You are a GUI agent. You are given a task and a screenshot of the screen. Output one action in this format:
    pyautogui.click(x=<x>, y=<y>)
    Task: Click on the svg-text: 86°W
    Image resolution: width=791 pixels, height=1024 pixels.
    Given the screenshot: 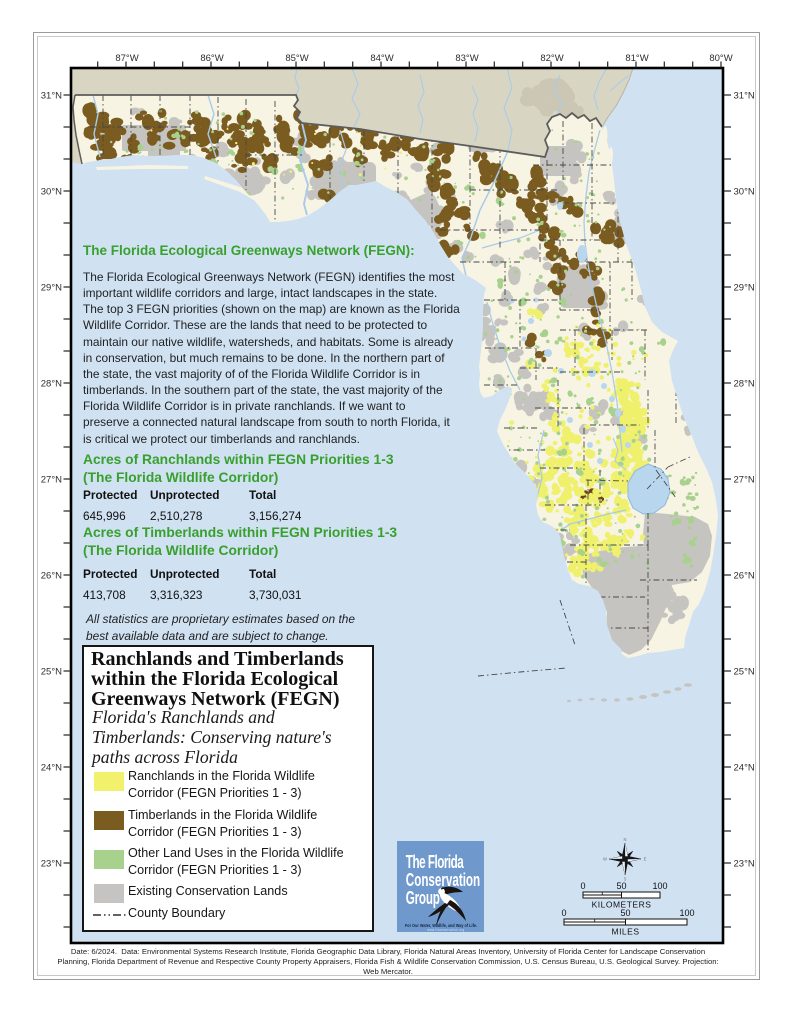 What is the action you would take?
    pyautogui.click(x=211, y=58)
    